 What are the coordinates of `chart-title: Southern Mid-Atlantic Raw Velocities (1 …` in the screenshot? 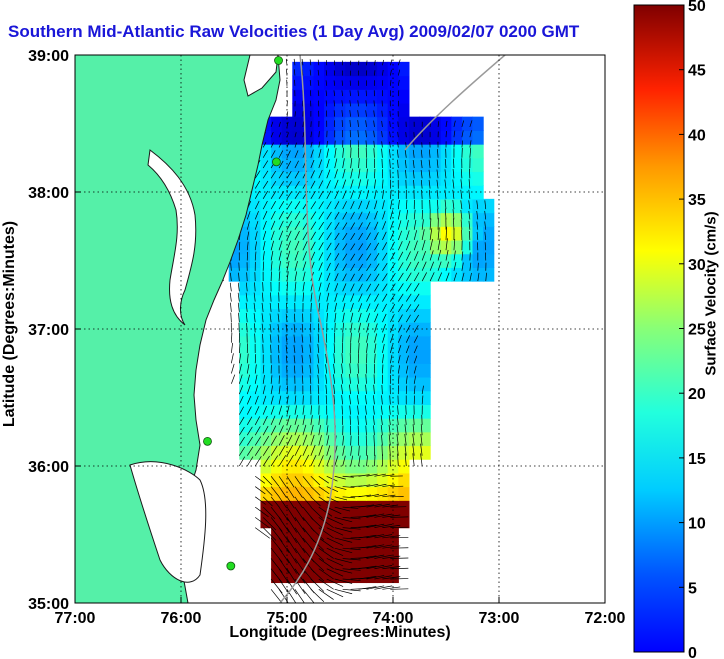 It's located at (294, 31).